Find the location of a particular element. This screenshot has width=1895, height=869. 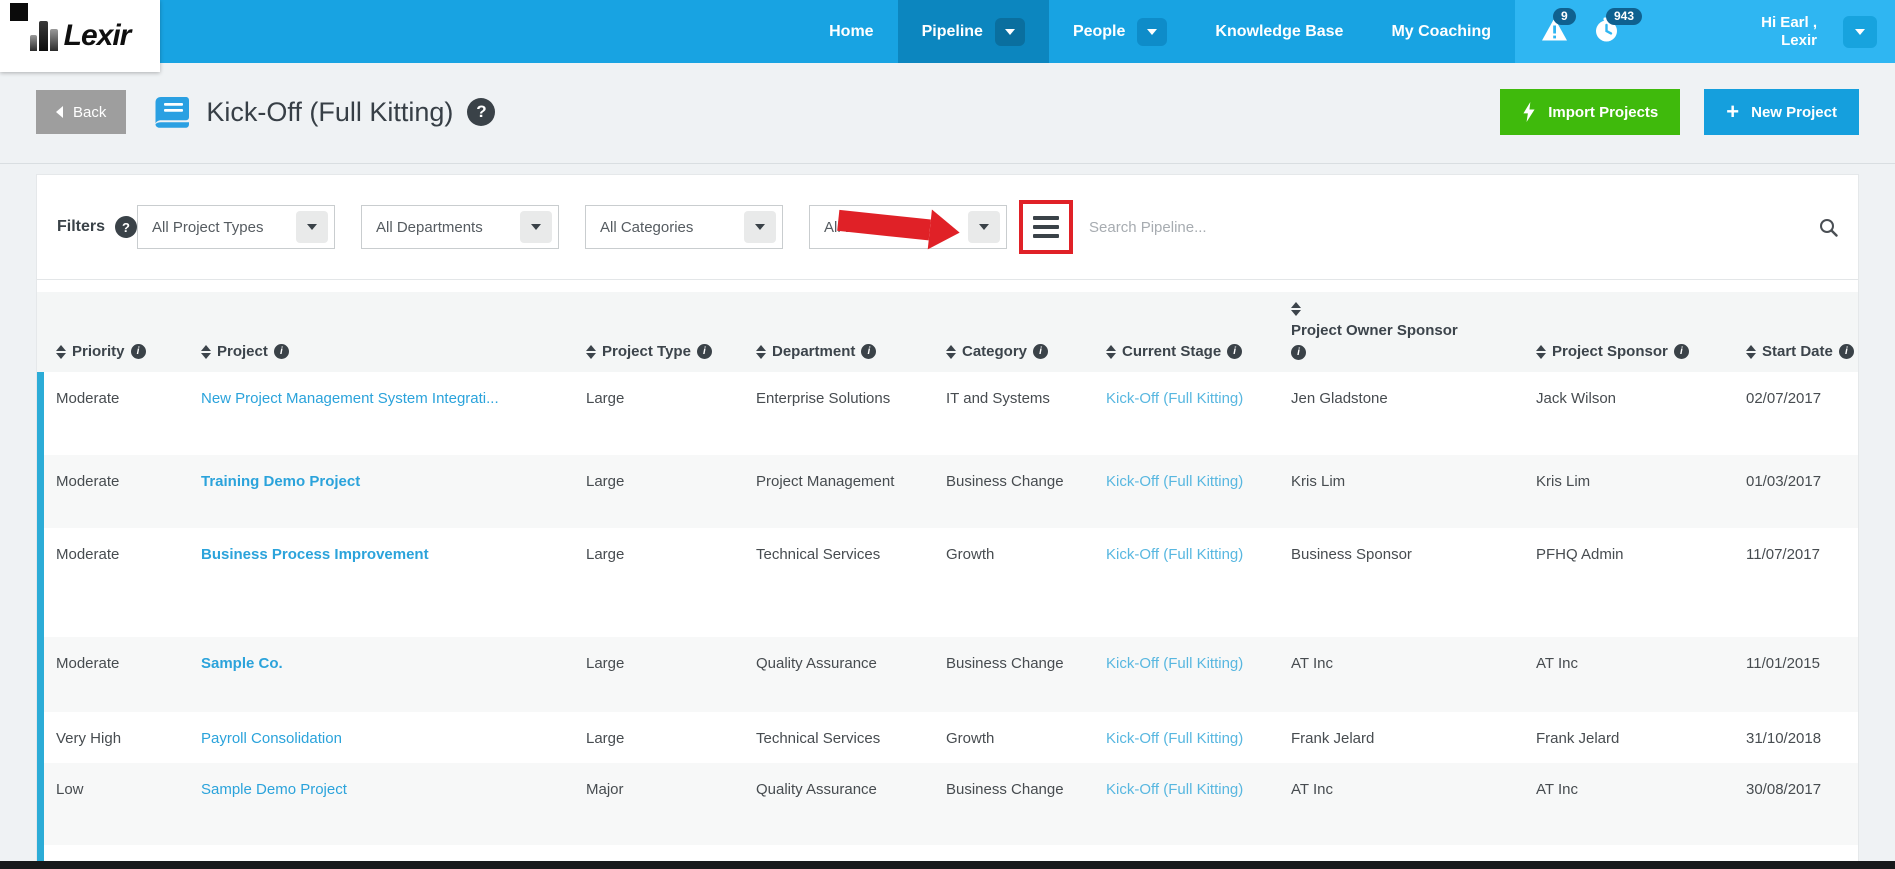

back-button: Back is located at coordinates (81, 112).